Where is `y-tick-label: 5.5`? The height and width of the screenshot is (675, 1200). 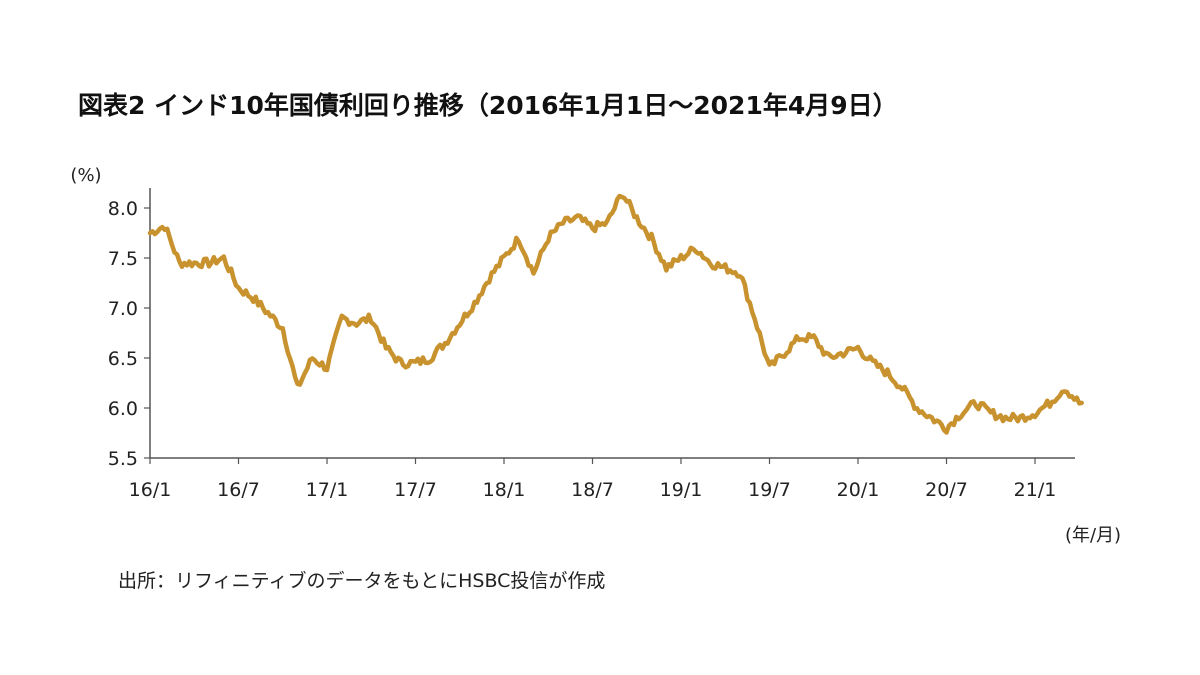
y-tick-label: 5.5 is located at coordinates (123, 459).